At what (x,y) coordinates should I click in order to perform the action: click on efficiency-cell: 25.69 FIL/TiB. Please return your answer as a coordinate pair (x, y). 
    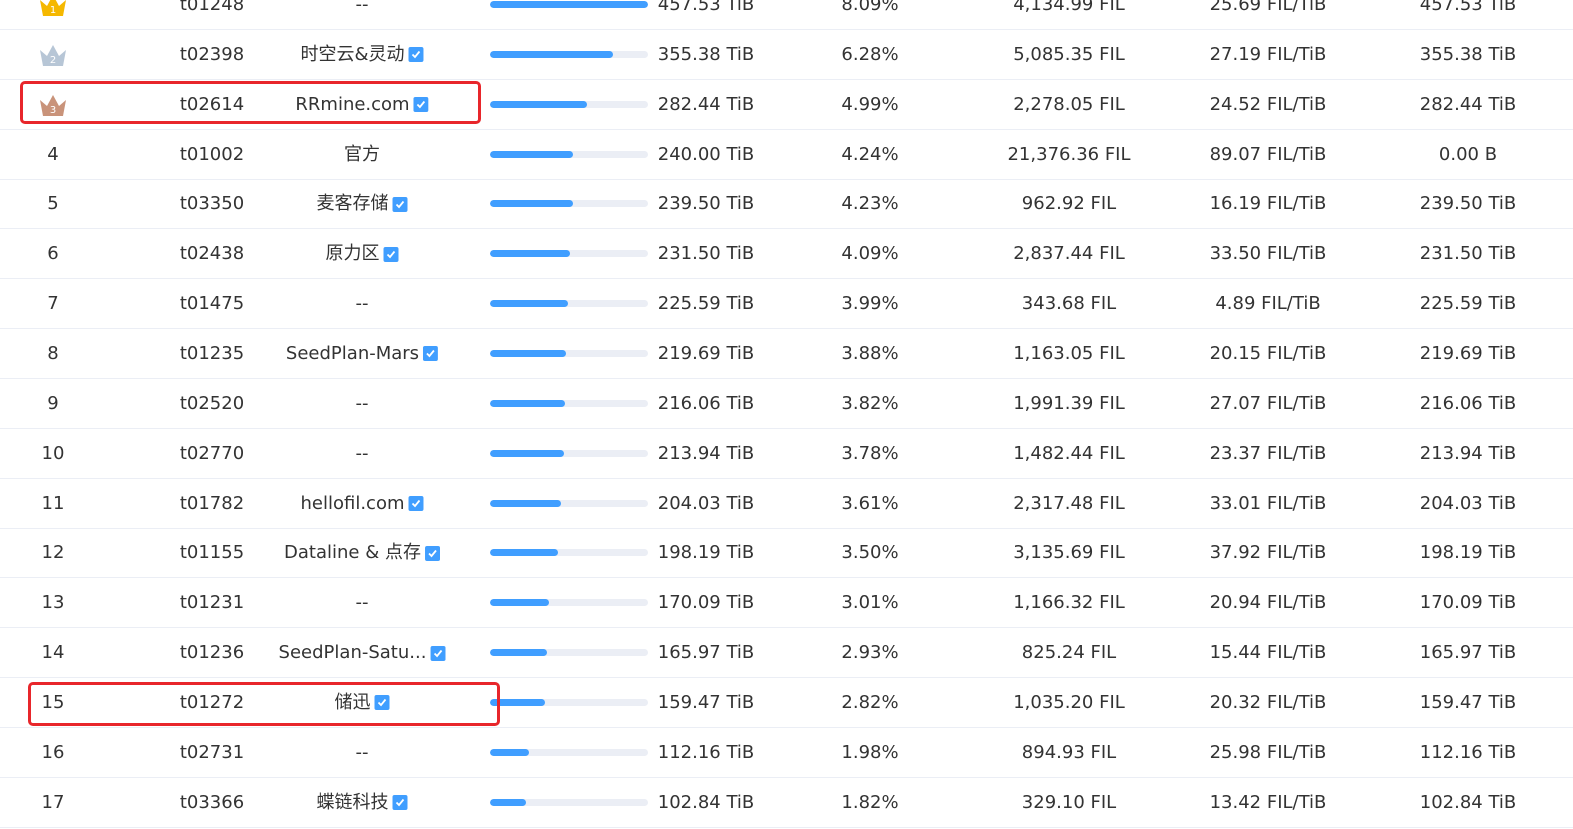
    Looking at the image, I should click on (1268, 7).